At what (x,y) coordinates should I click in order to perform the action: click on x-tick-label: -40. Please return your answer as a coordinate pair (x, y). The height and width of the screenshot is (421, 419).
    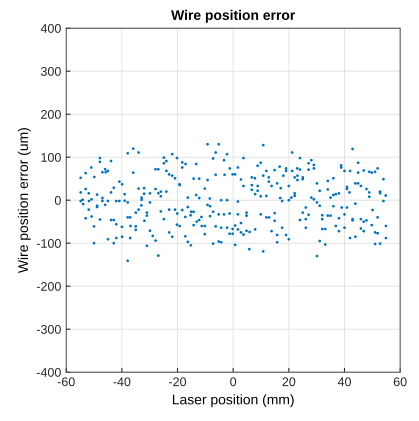
    Looking at the image, I should click on (121, 381).